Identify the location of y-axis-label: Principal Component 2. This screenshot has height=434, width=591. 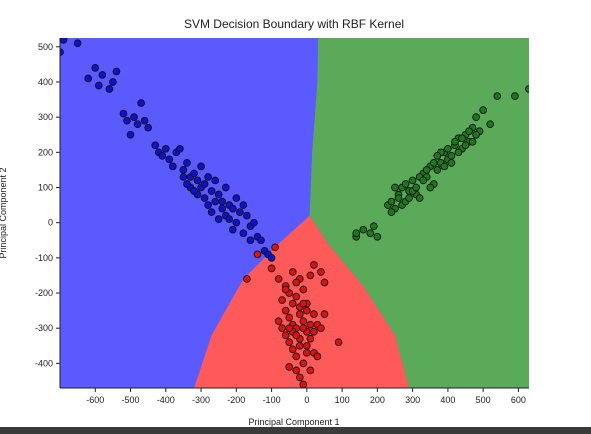
(4, 212).